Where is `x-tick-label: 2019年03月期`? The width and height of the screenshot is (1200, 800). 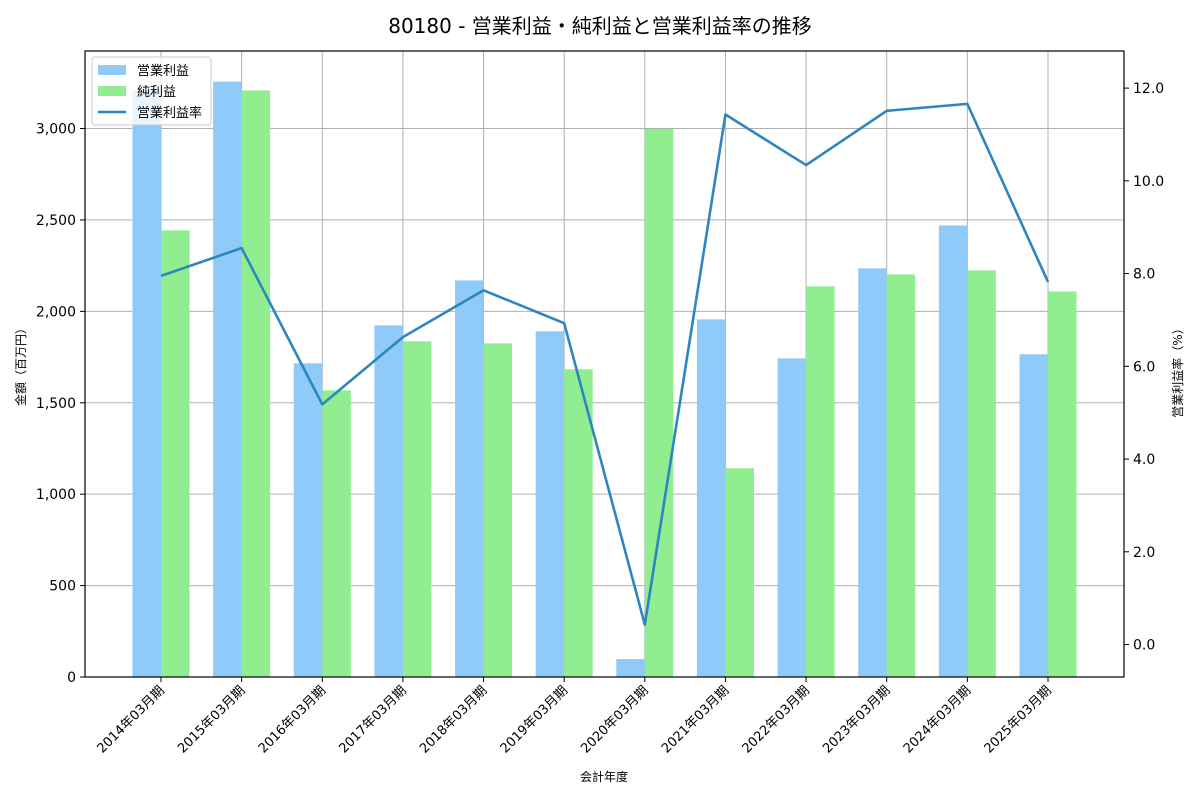
x-tick-label: 2019年03月期 is located at coordinates (534, 719).